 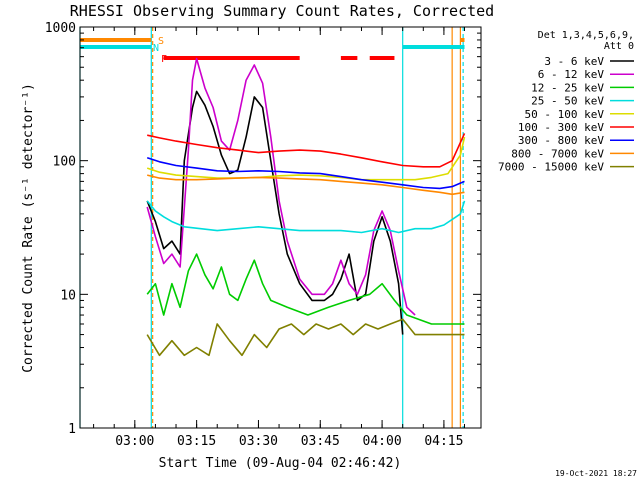 What do you see at coordinates (164, 59) in the screenshot?
I see `flag-f-label: F` at bounding box center [164, 59].